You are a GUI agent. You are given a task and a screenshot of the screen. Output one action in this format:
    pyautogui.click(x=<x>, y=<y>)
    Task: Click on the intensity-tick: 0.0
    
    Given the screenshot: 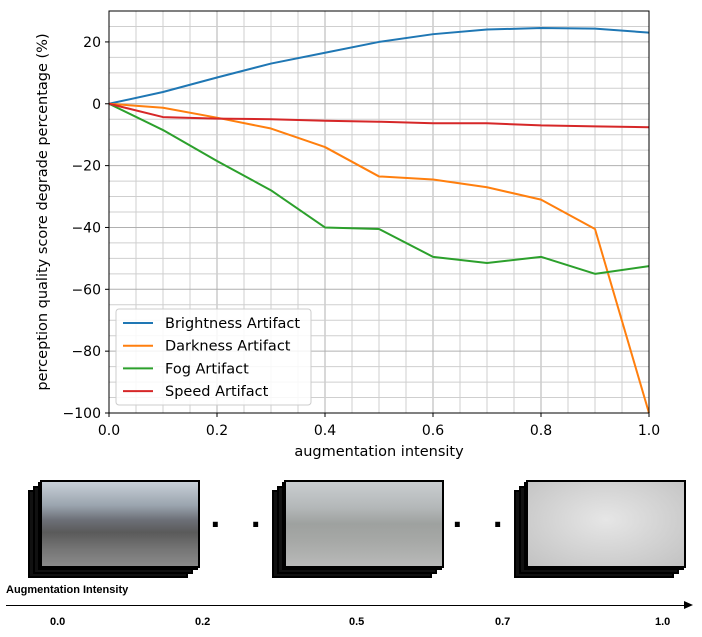 What is the action you would take?
    pyautogui.click(x=58, y=622)
    